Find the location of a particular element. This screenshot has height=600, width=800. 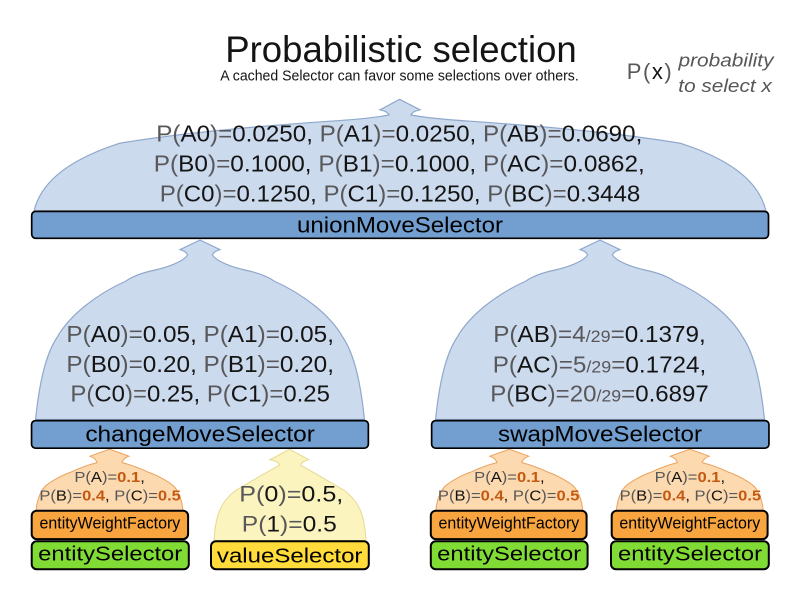

svg-text: P(BC)=20/29=0.6897 is located at coordinates (599, 393).